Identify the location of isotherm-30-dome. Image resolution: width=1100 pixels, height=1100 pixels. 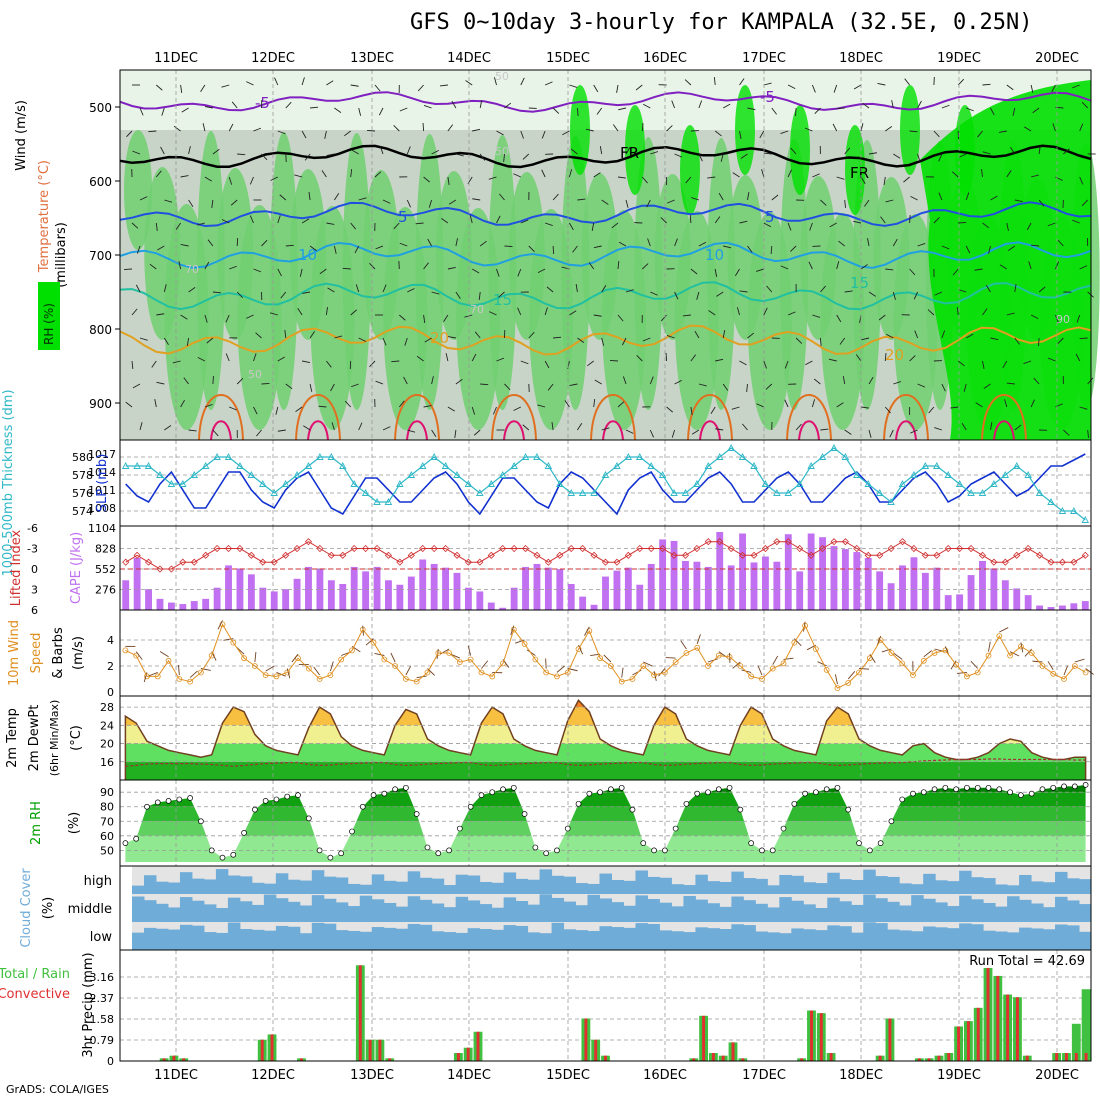
(809, 430).